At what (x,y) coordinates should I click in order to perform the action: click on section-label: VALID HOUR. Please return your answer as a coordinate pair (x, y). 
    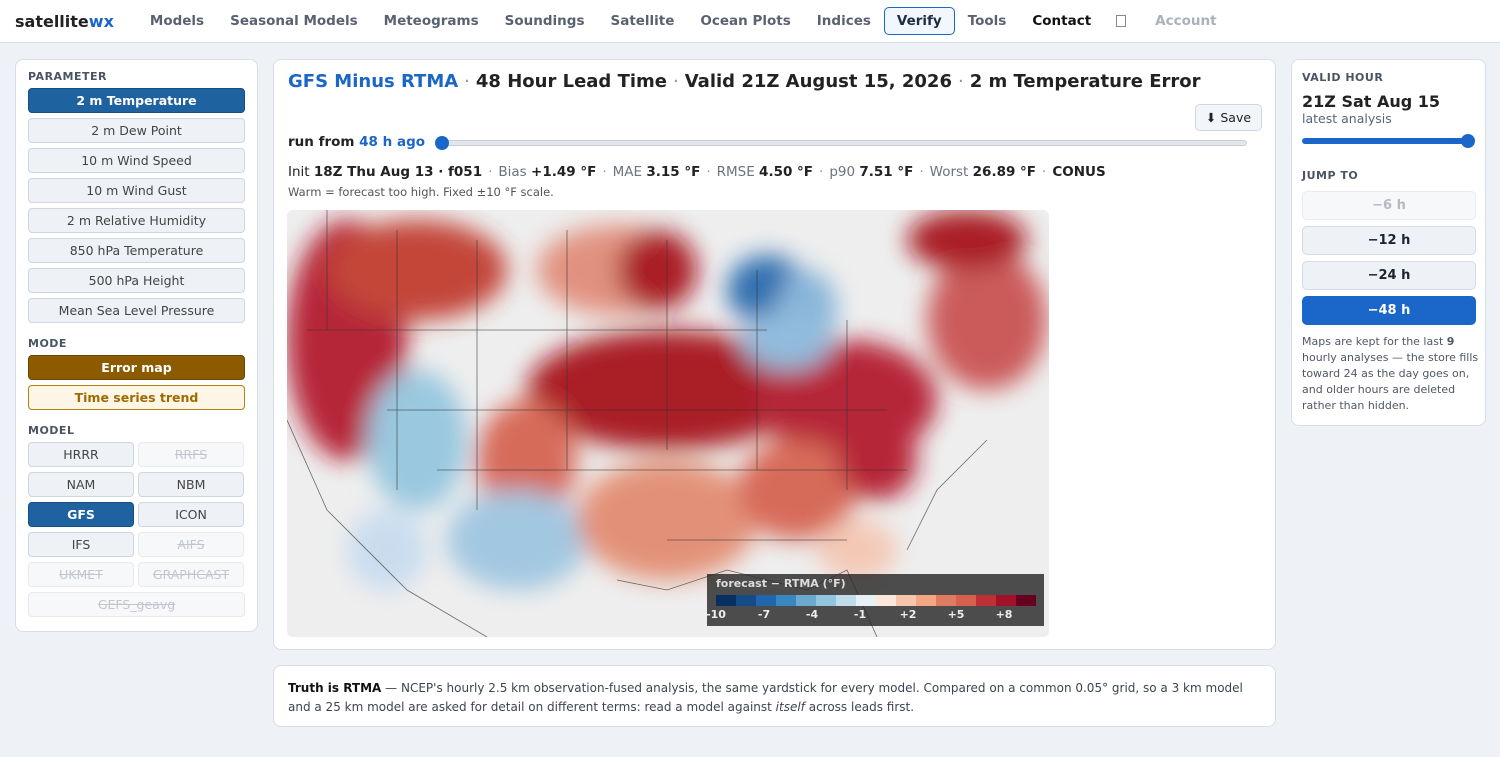
    Looking at the image, I should click on (1343, 77).